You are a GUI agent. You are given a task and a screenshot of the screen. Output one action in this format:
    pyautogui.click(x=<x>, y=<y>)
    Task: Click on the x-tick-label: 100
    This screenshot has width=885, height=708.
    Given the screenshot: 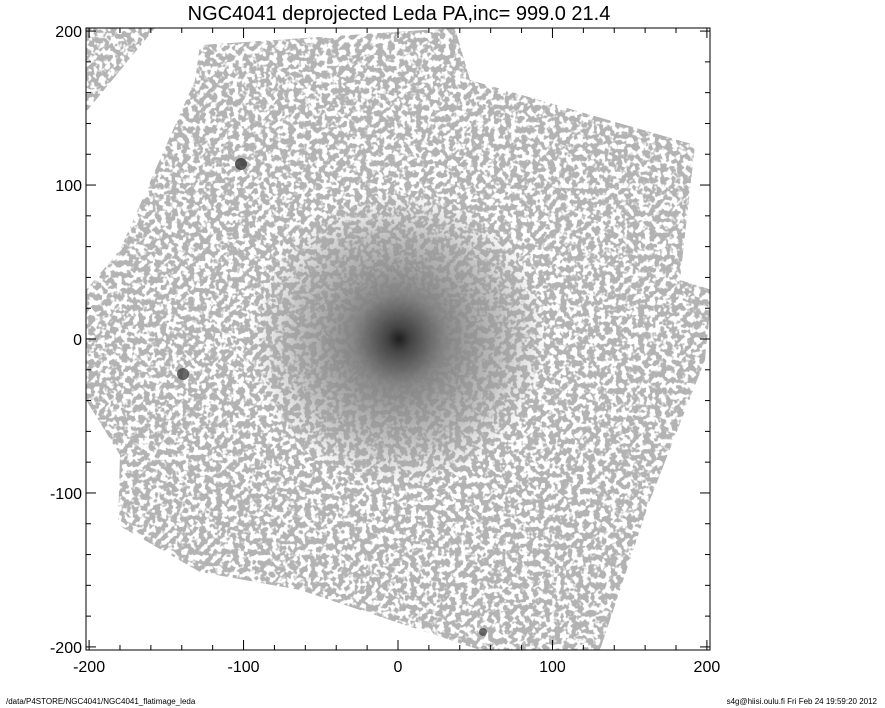 What is the action you would take?
    pyautogui.click(x=552, y=667)
    